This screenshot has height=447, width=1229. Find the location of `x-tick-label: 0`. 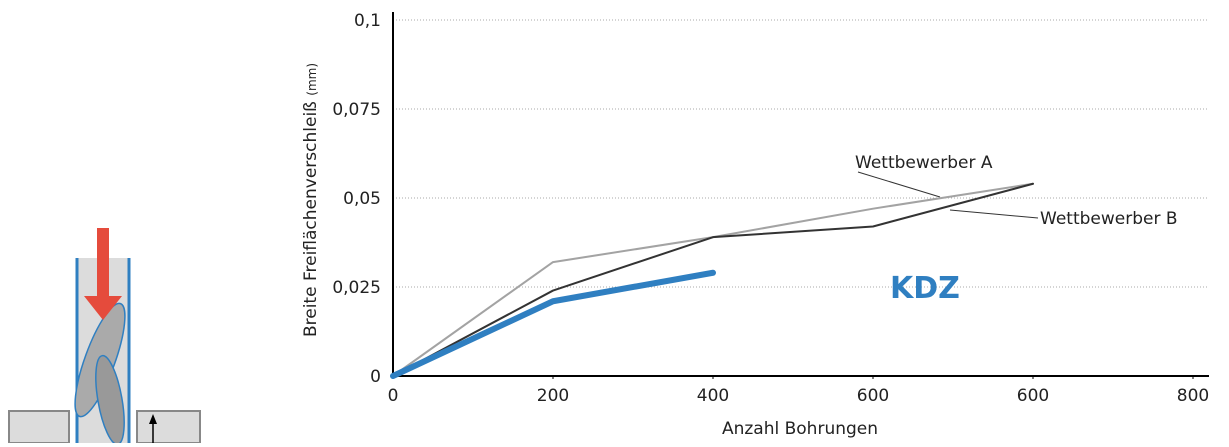

x-tick-label: 0 is located at coordinates (393, 396).